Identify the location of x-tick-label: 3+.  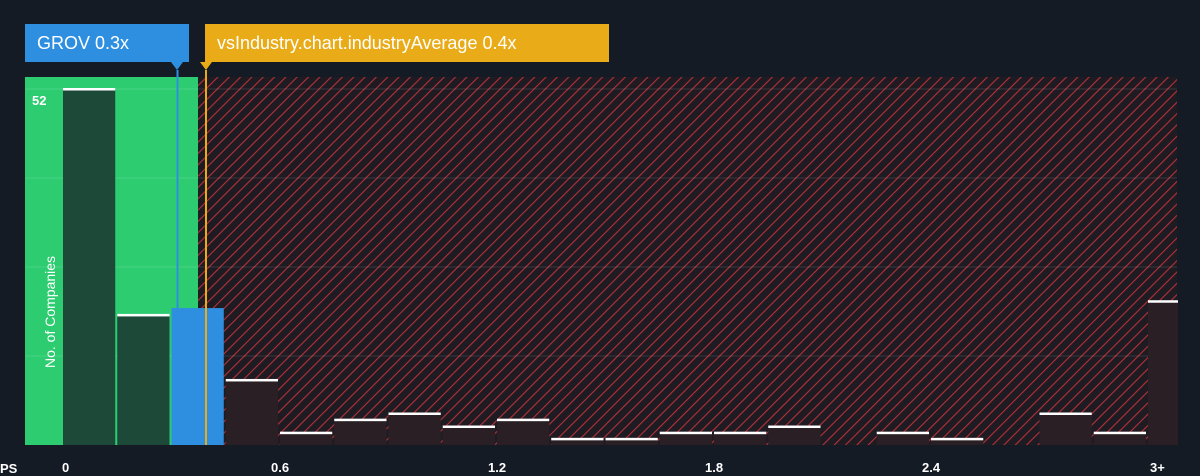
(1157, 467).